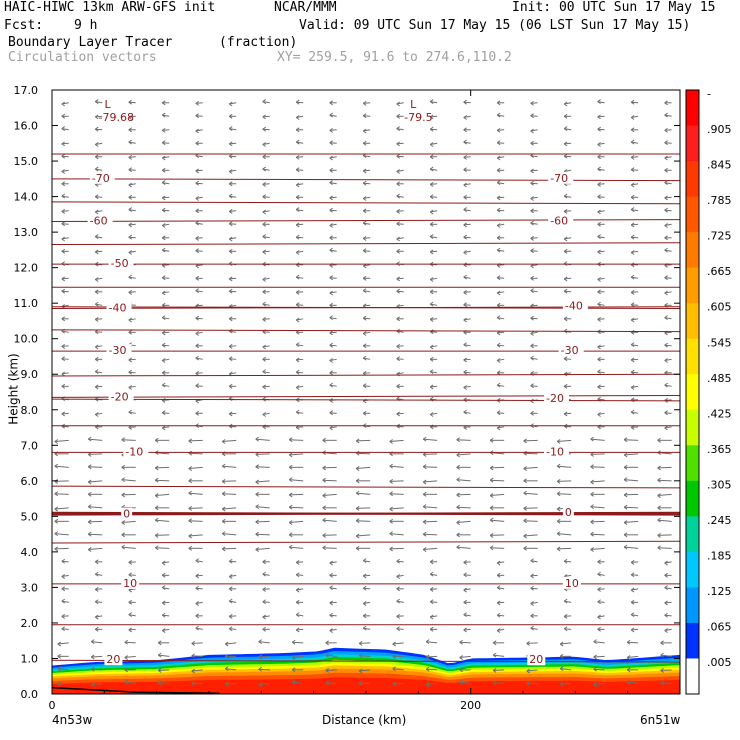  What do you see at coordinates (719, 200) in the screenshot?
I see `colorbar-label: .785` at bounding box center [719, 200].